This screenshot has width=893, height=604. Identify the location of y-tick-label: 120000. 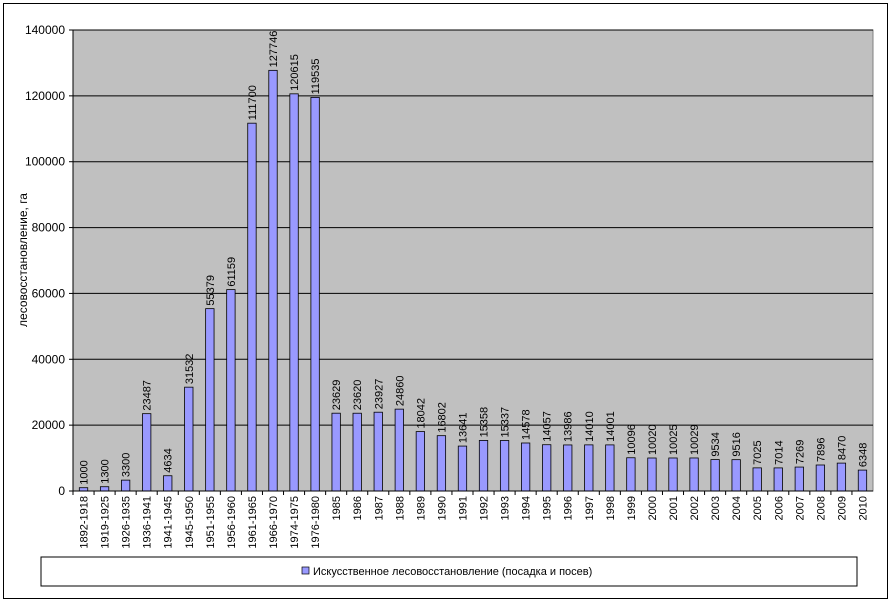
(45, 96).